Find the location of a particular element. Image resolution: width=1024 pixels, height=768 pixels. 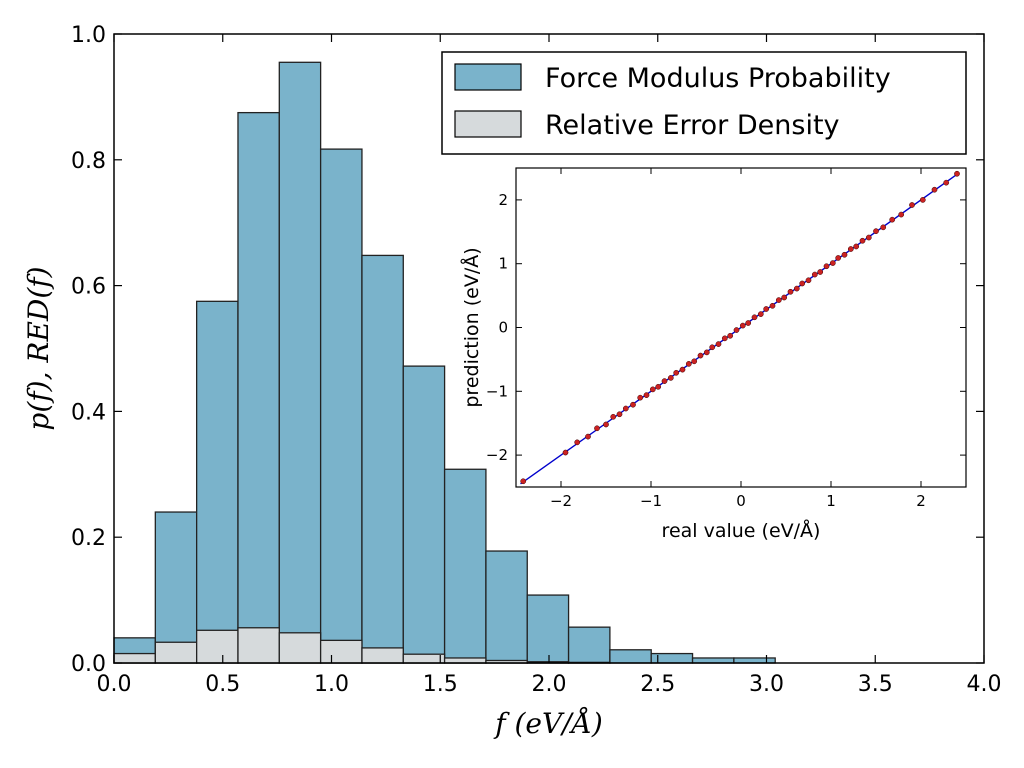

inset-x-tick-label: 1 is located at coordinates (831, 501).